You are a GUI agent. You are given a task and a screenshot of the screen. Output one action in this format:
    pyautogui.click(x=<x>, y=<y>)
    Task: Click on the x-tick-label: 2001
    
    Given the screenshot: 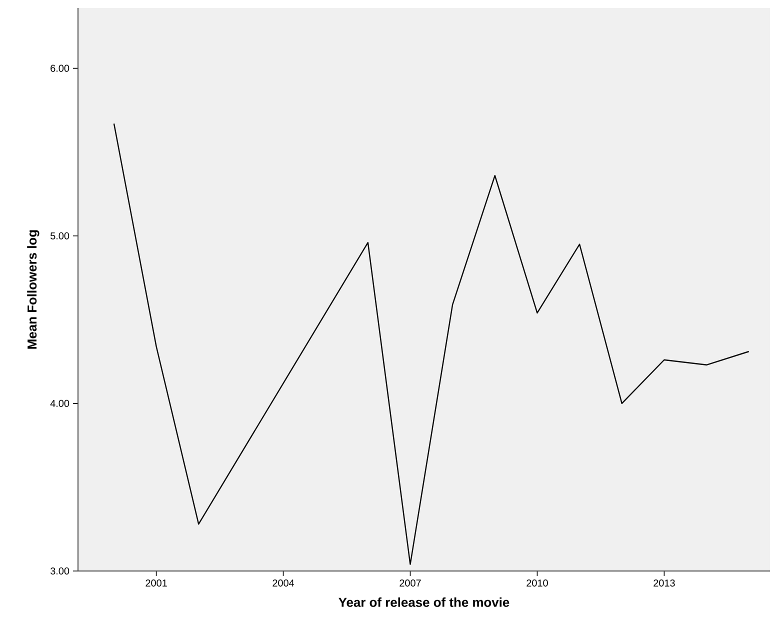 What is the action you would take?
    pyautogui.click(x=156, y=583)
    